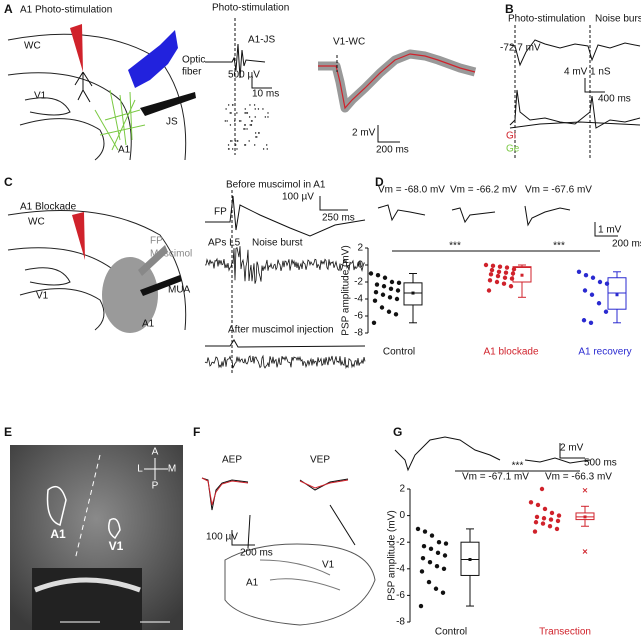 This screenshot has height=637, width=641. What do you see at coordinates (232, 460) in the screenshot?
I see `label: AEP` at bounding box center [232, 460].